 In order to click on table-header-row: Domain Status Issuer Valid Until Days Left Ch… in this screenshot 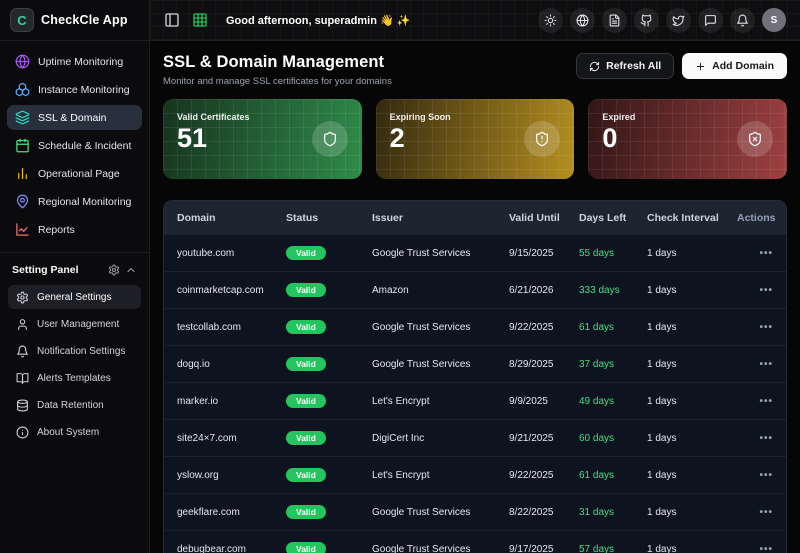, I will do `click(475, 217)`.